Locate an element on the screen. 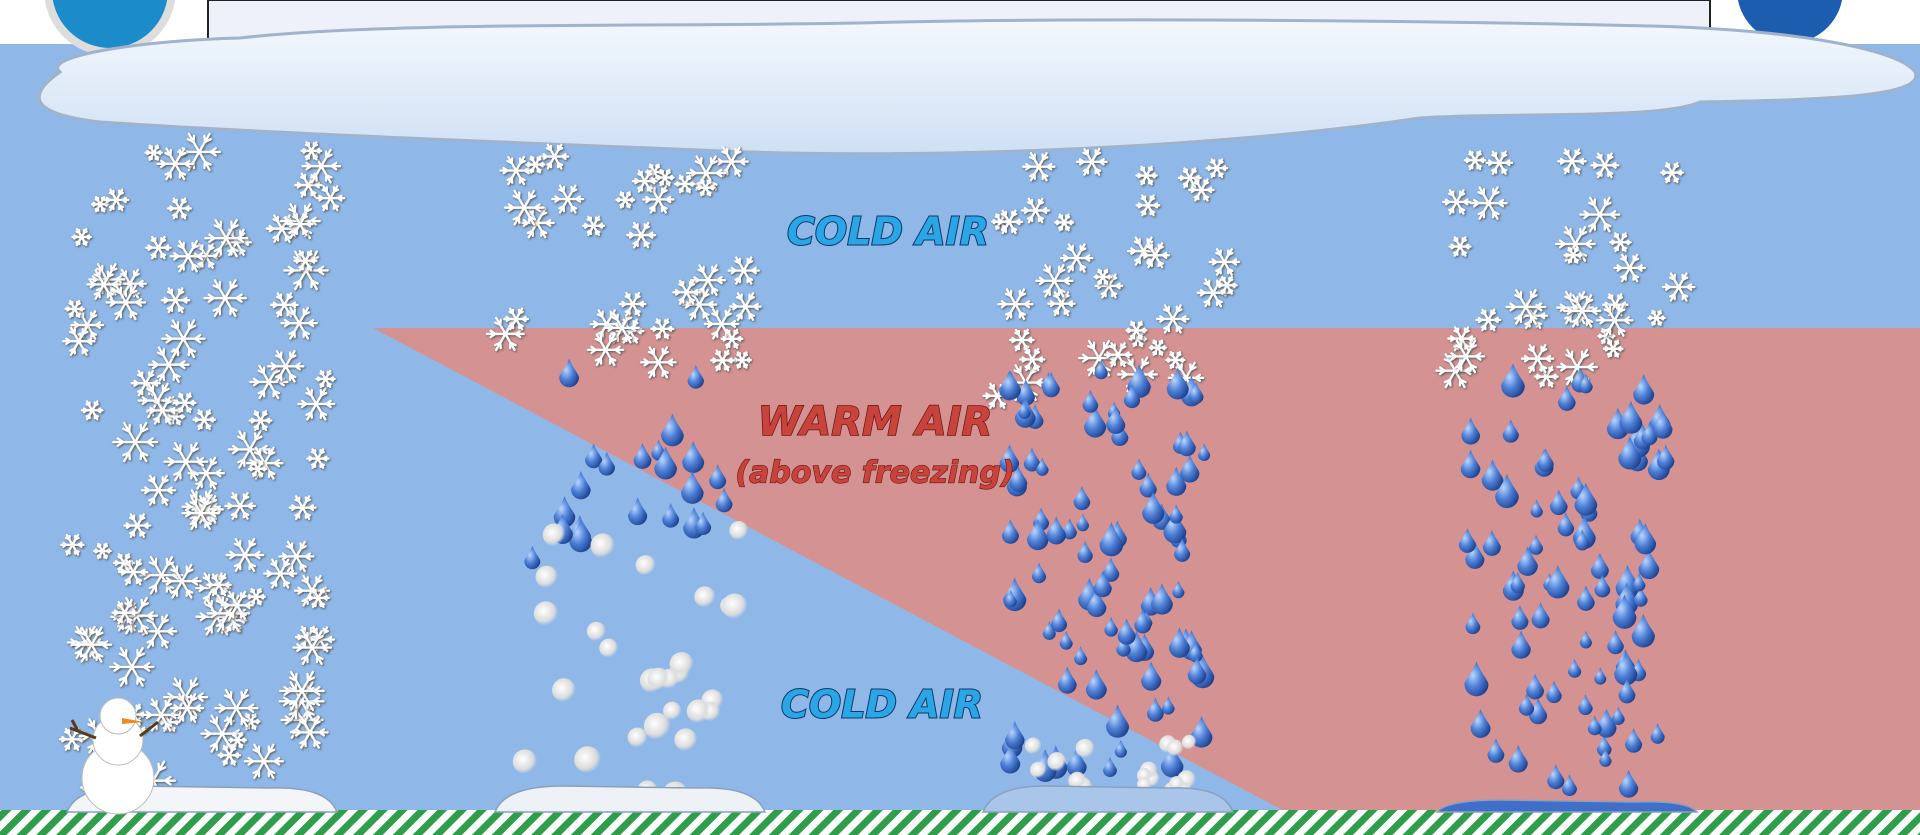  ground is located at coordinates (960, 822).